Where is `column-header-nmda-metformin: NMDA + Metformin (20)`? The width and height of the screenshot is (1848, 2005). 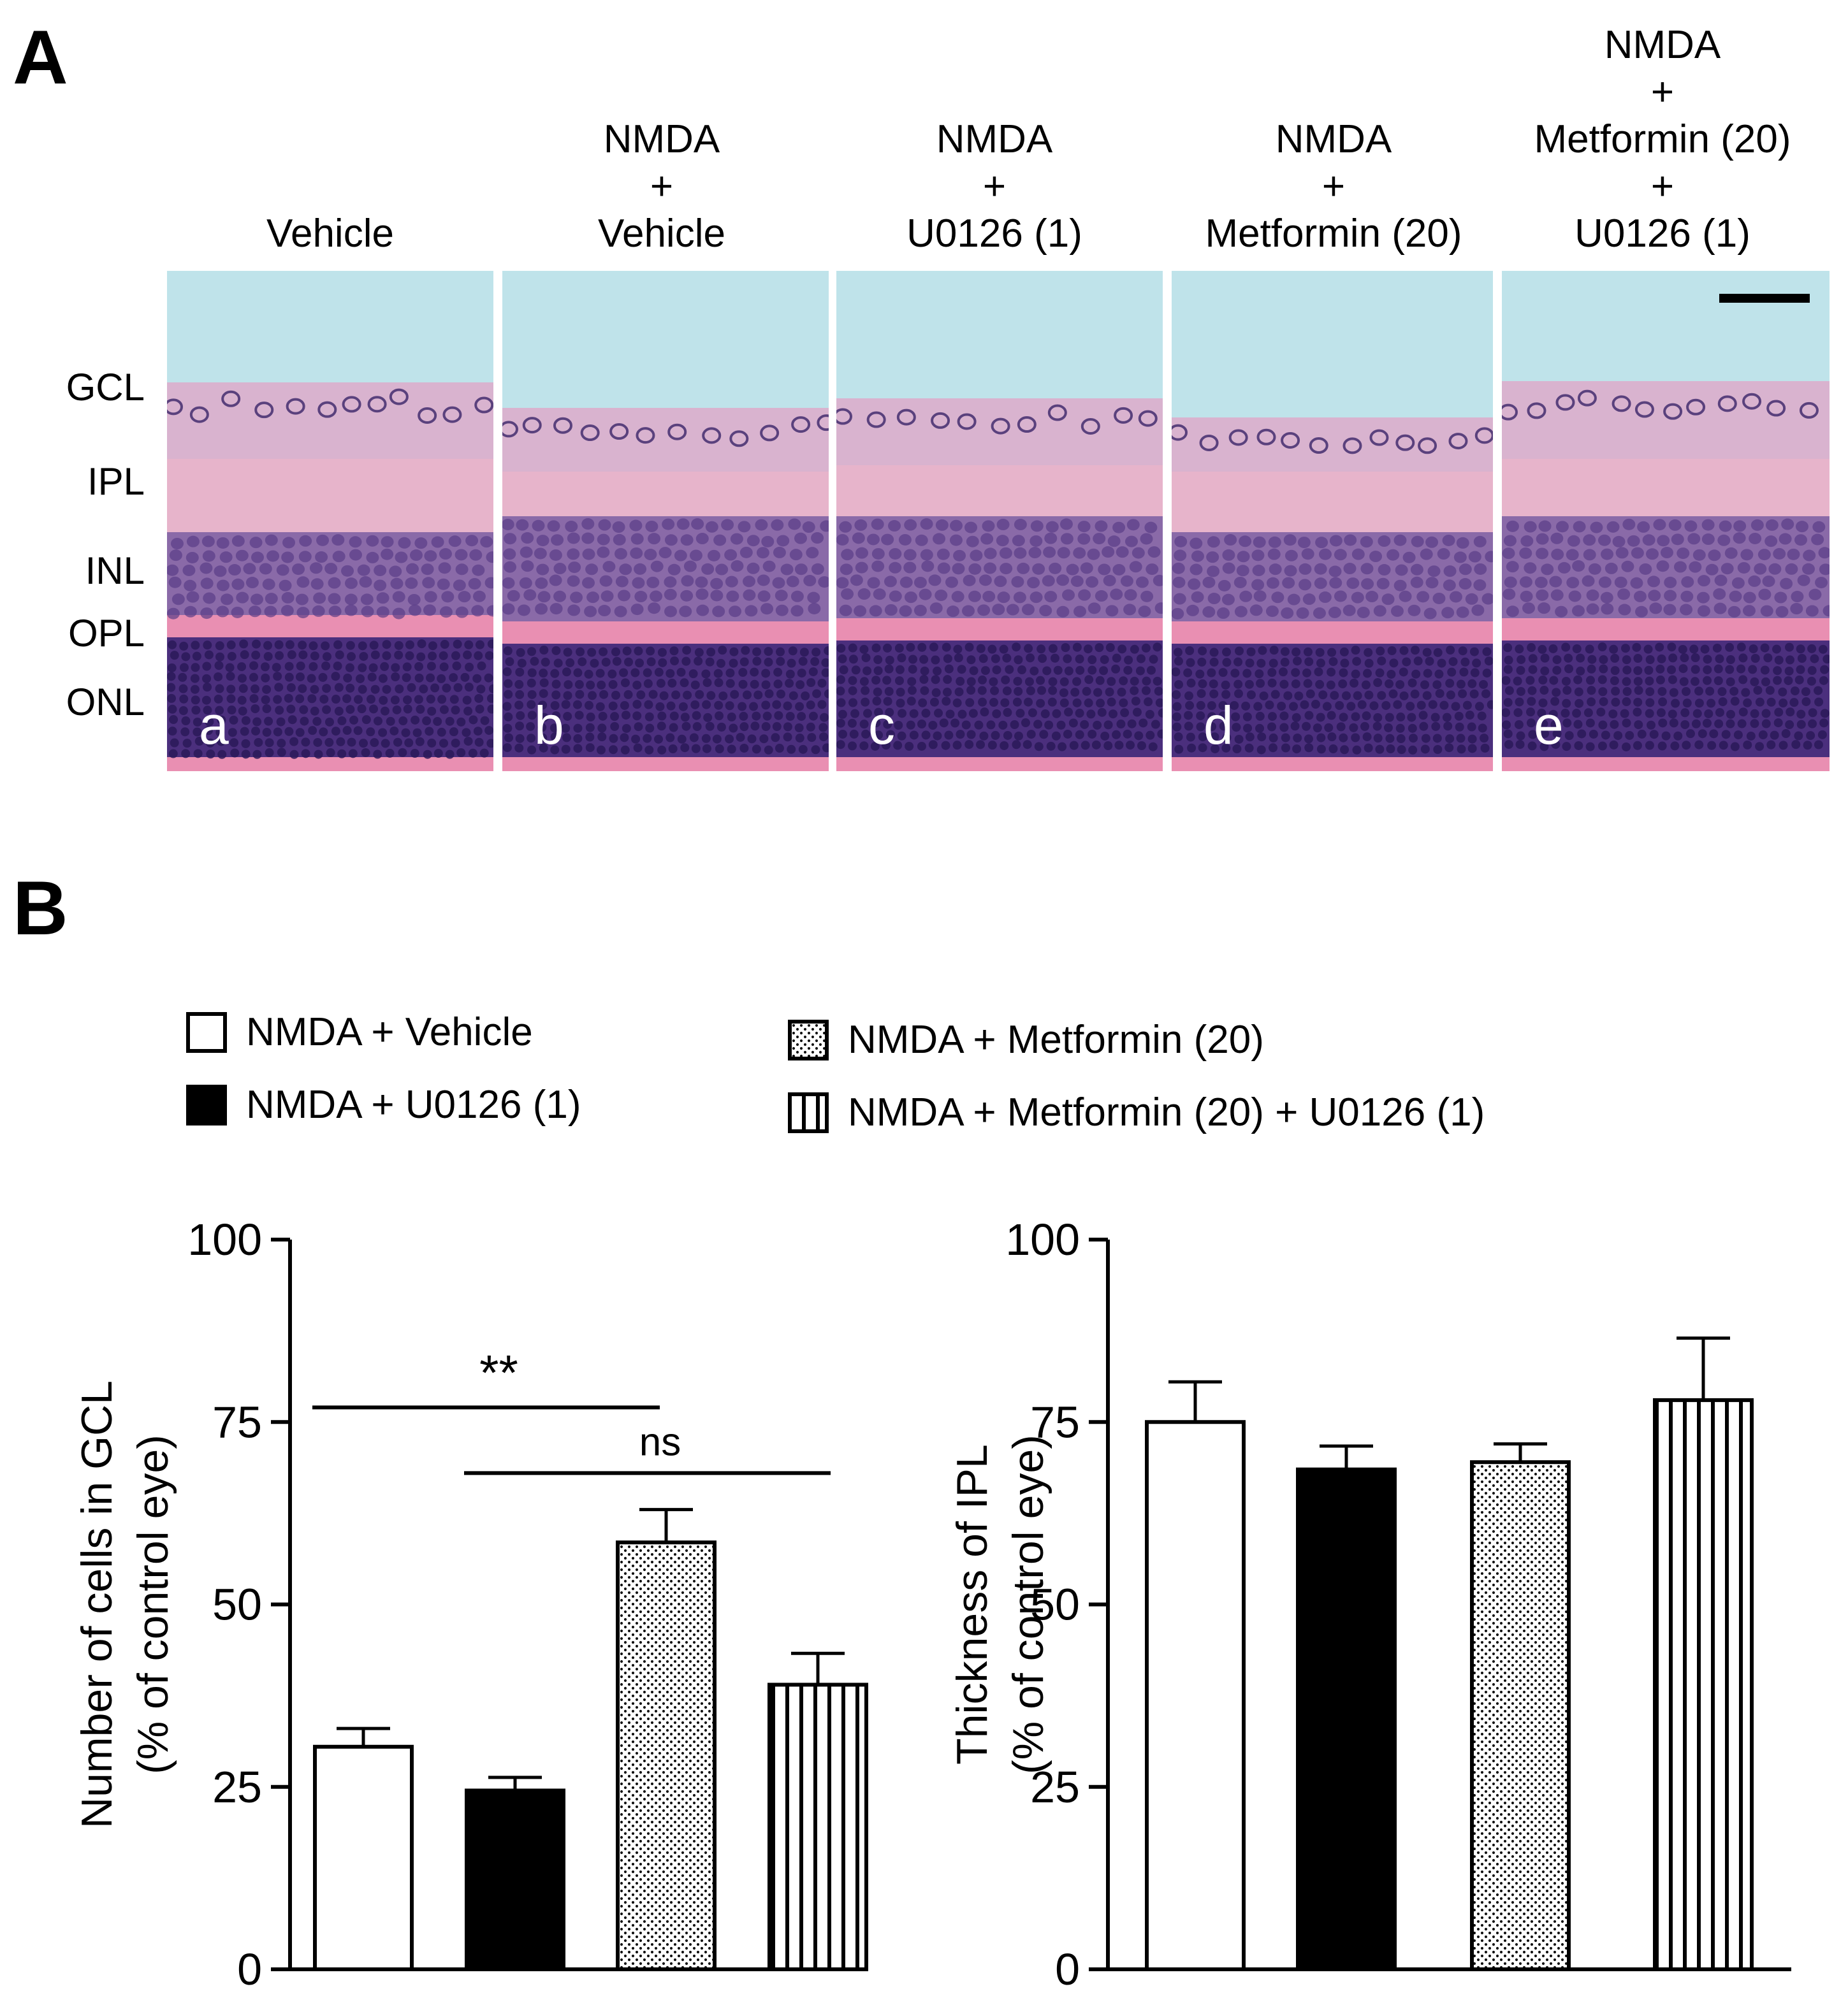 column-header-nmda-metformin: NMDA + Metformin (20) is located at coordinates (1333, 186).